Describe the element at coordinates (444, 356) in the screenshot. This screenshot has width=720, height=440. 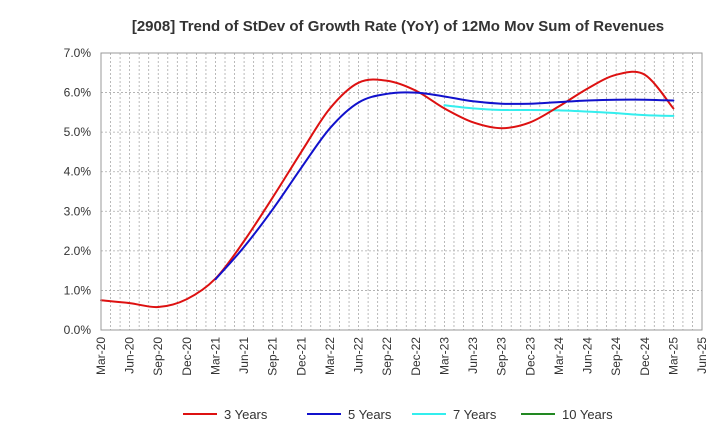
I see `x-tick-label: Mar-23` at that location.